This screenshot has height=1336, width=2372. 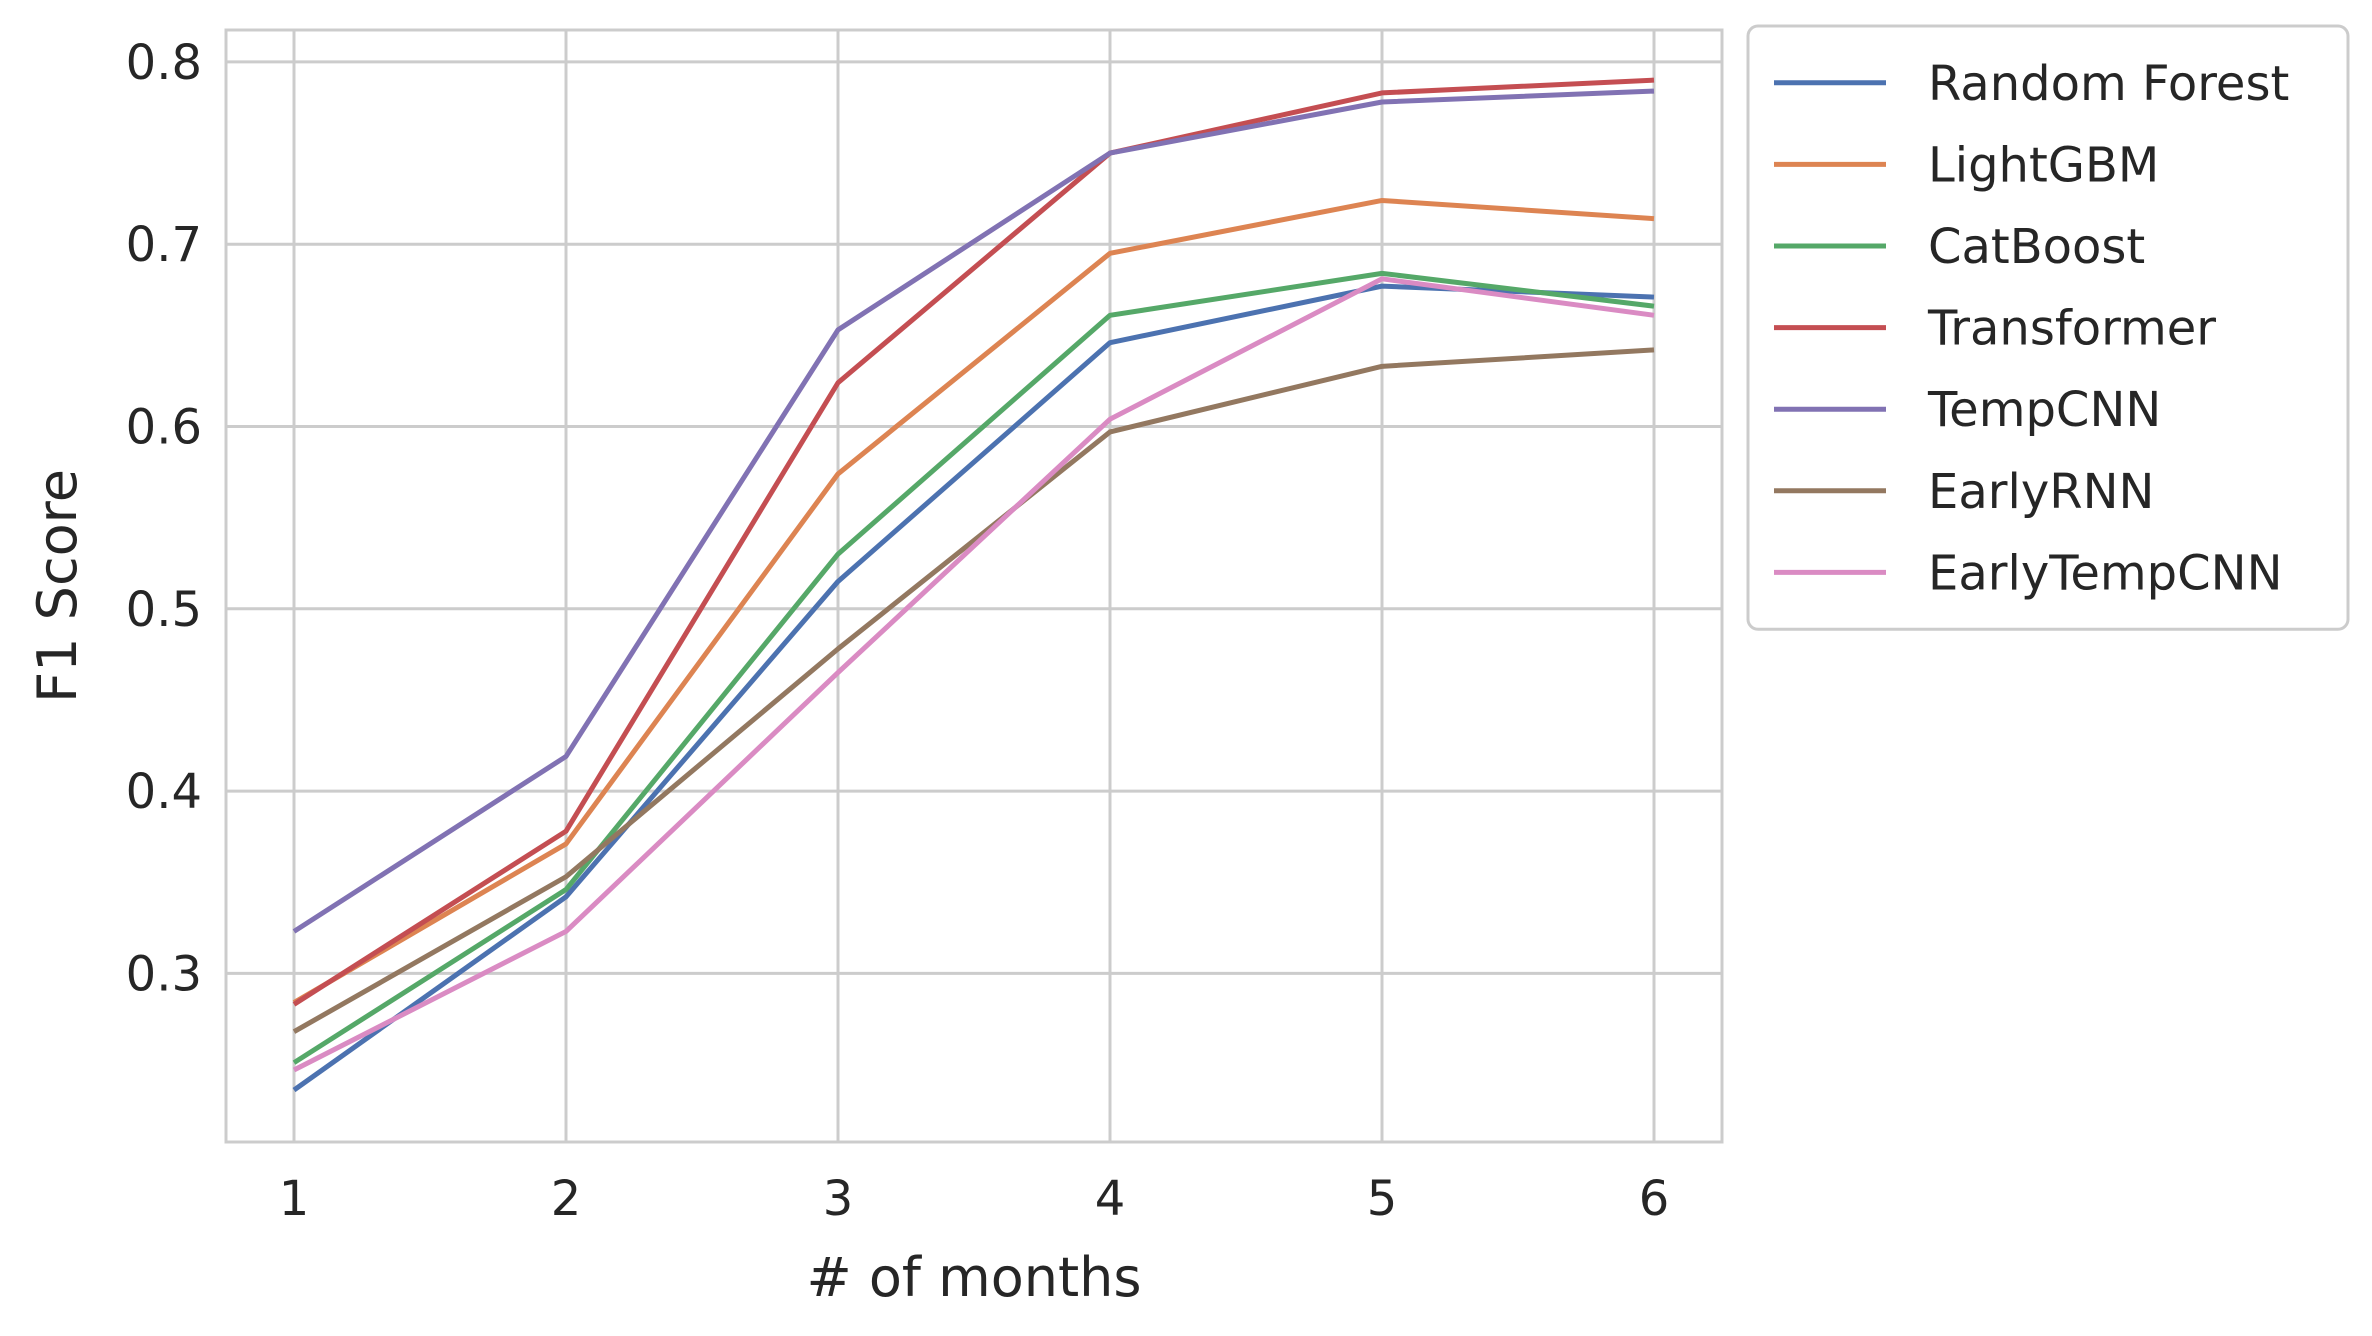 What do you see at coordinates (2036, 247) in the screenshot?
I see `legend-label: CatBoost` at bounding box center [2036, 247].